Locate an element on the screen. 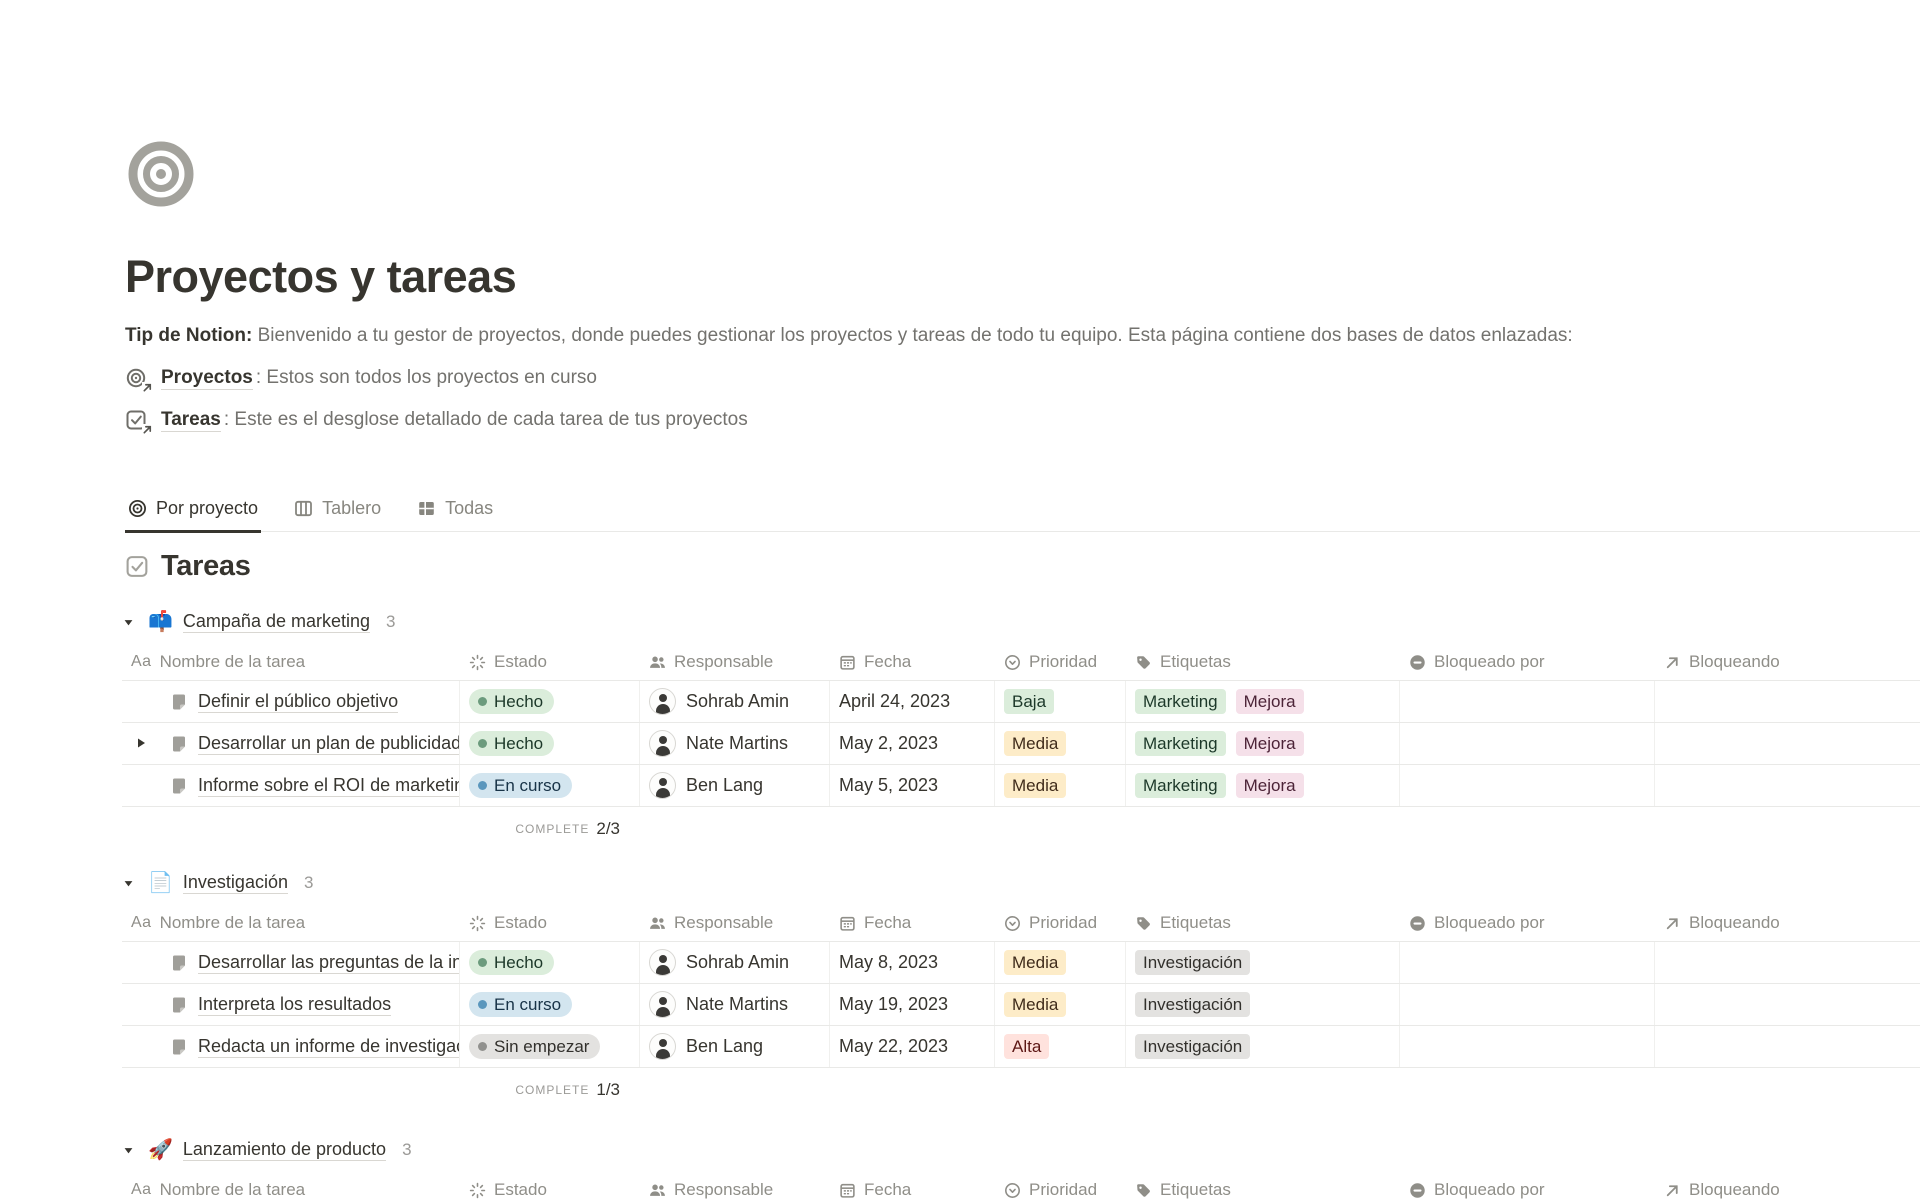  group-name-link: Lanzamiento de producto is located at coordinates (284, 1150).